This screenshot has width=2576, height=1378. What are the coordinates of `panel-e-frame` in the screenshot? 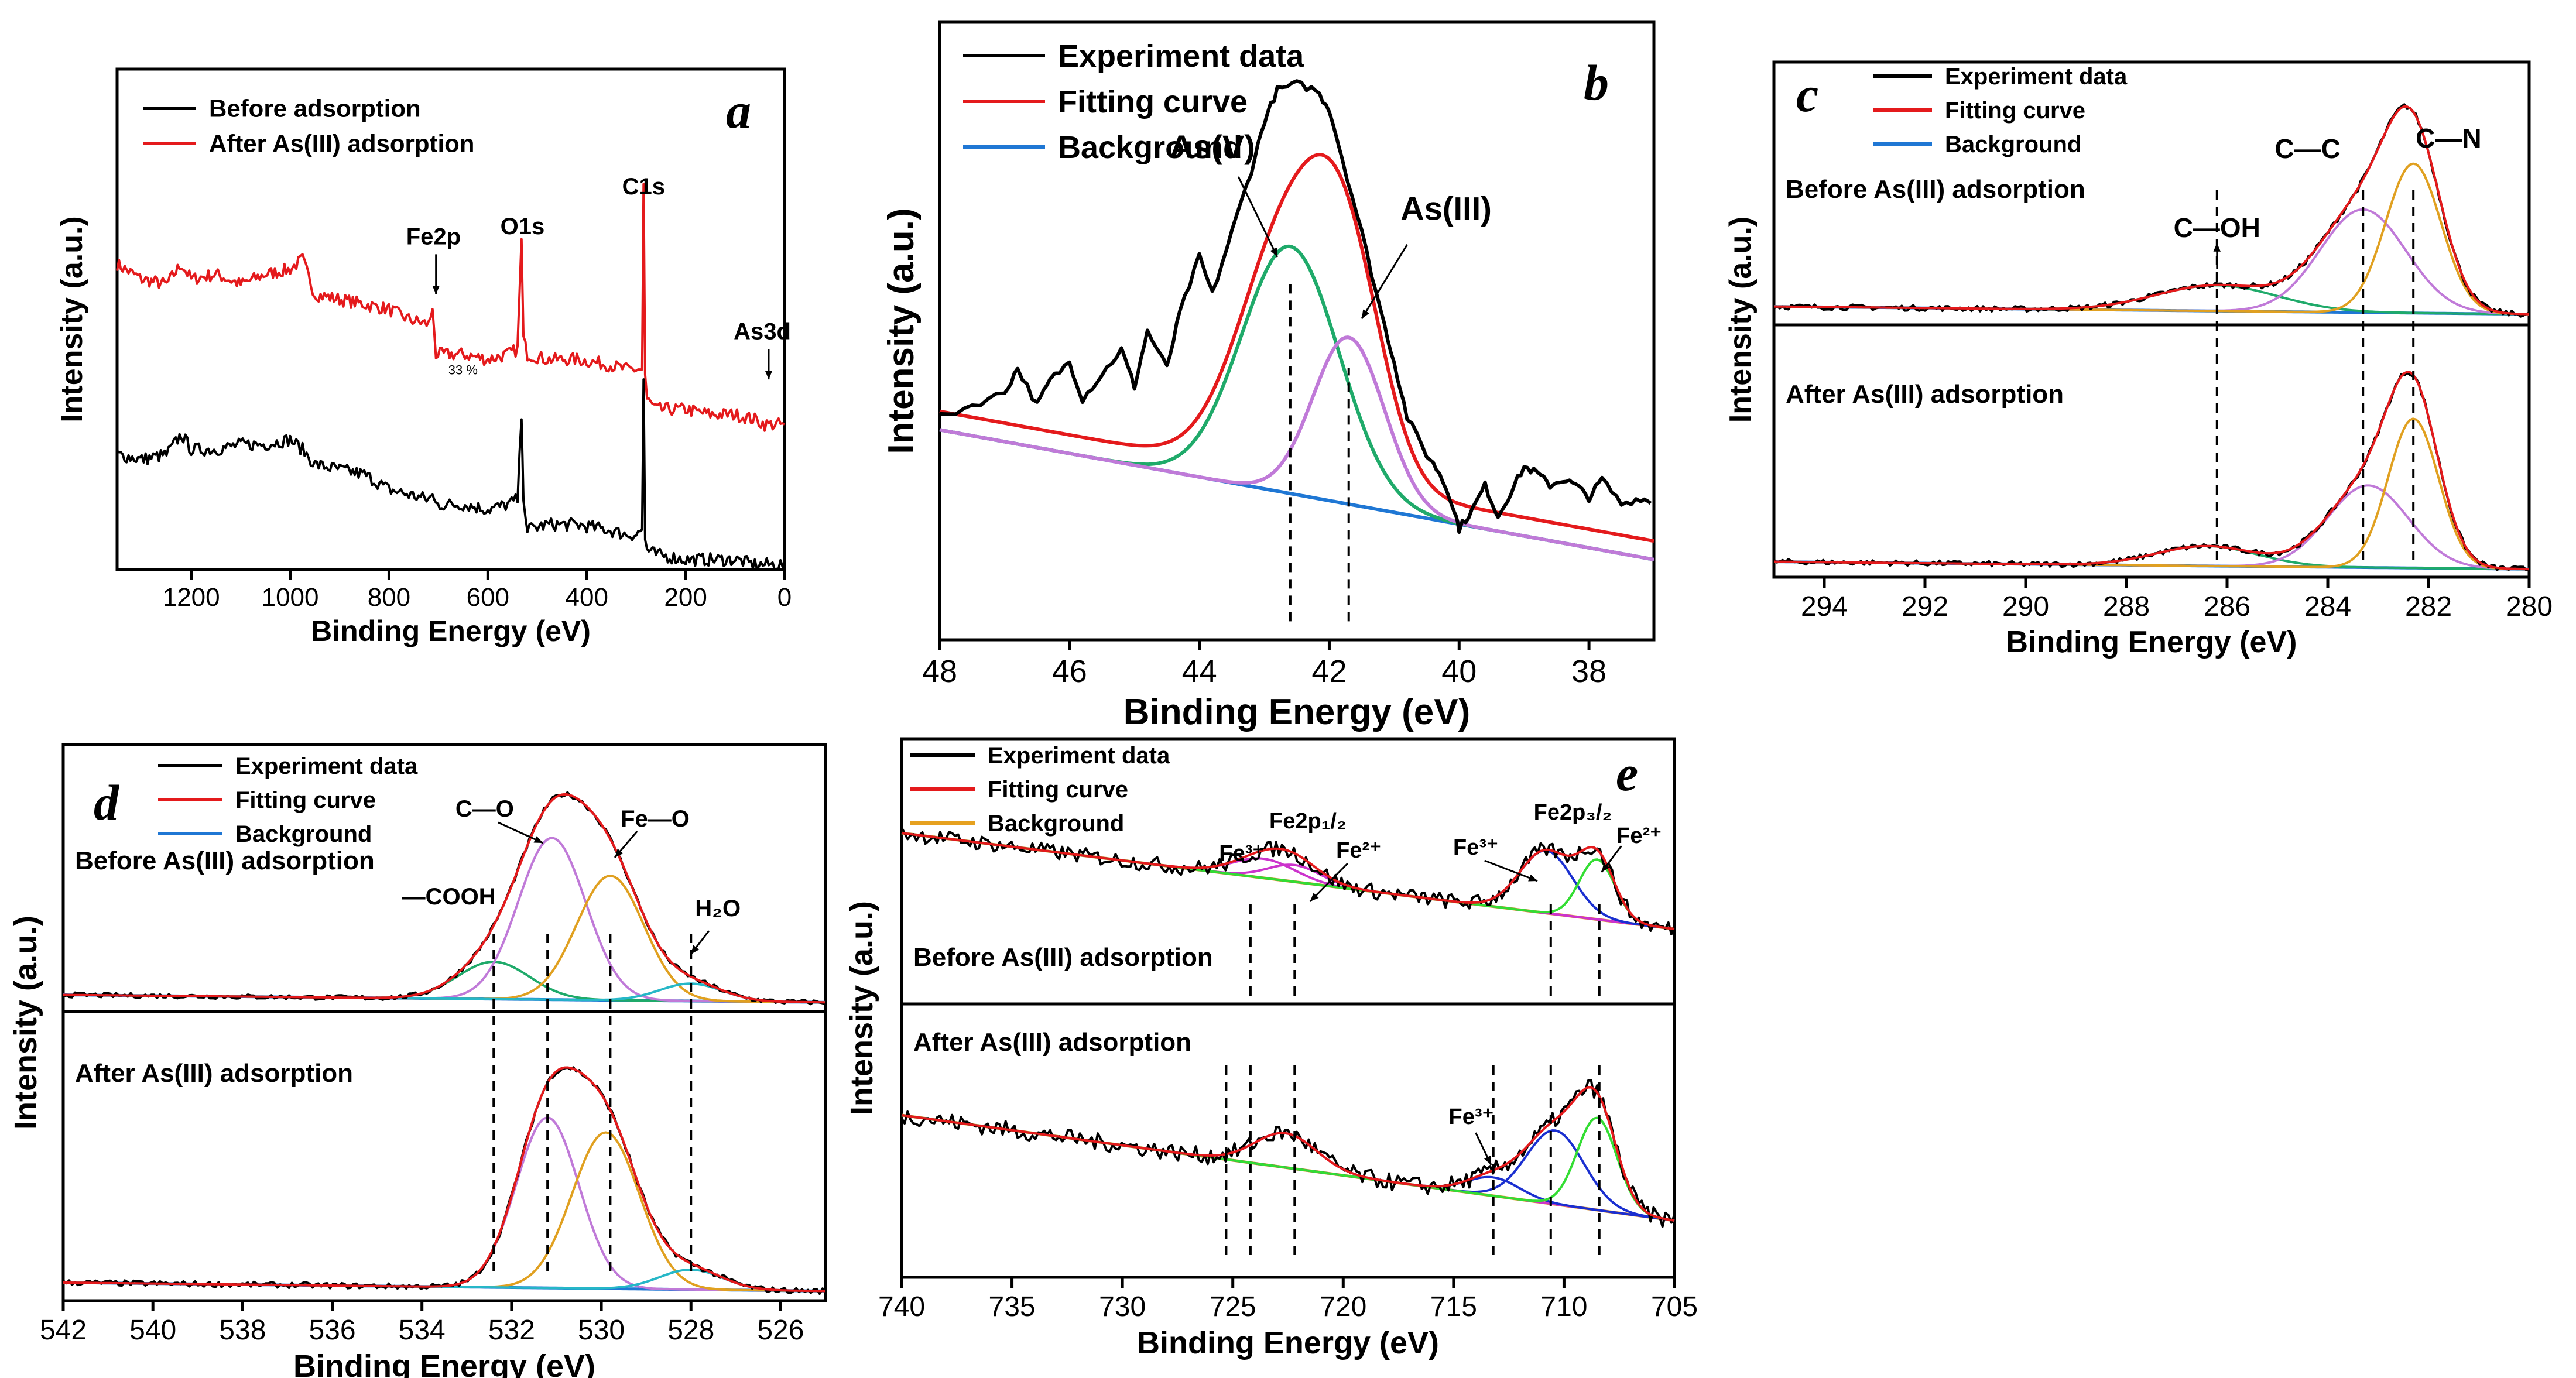 It's located at (1288, 1008).